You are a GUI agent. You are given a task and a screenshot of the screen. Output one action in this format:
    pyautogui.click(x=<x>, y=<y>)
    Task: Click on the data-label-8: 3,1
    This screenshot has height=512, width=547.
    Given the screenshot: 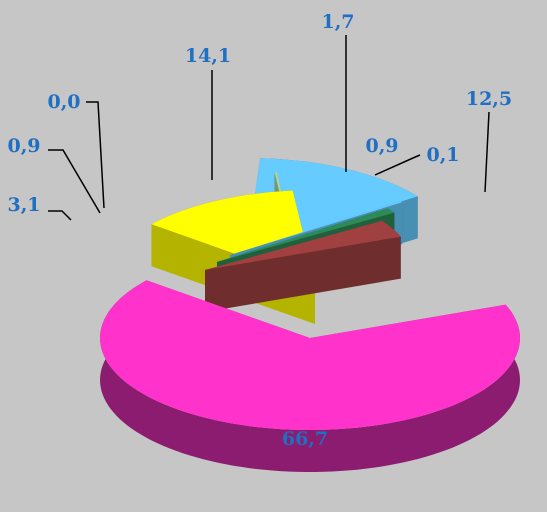 What is the action you would take?
    pyautogui.click(x=23, y=205)
    